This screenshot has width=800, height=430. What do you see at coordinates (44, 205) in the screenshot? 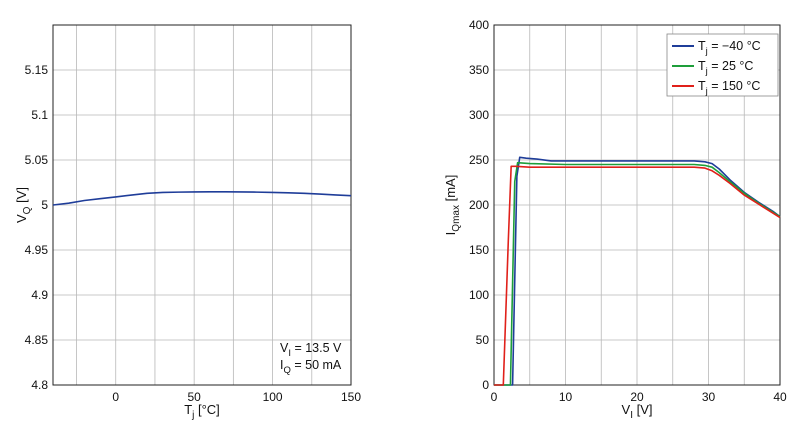
I see `y-tick-label: 5` at bounding box center [44, 205].